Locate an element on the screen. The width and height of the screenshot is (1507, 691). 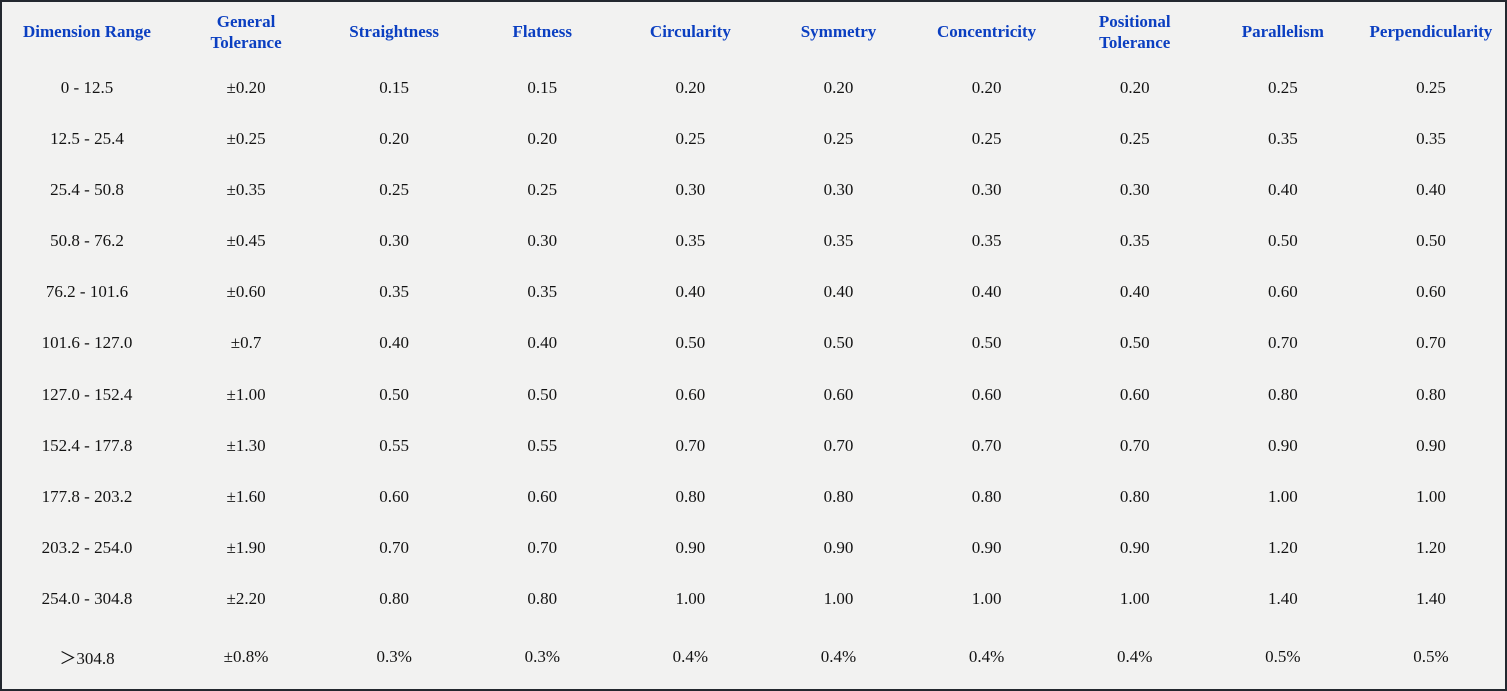
dimension-range-cell: 127.0 - 152.4 is located at coordinates (87, 394).